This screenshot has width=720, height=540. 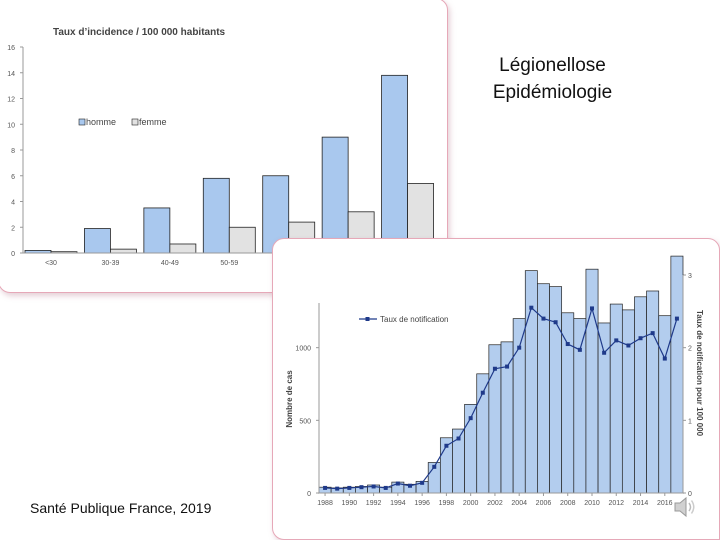 I want to click on x-tick-label: 2006, so click(x=544, y=503).